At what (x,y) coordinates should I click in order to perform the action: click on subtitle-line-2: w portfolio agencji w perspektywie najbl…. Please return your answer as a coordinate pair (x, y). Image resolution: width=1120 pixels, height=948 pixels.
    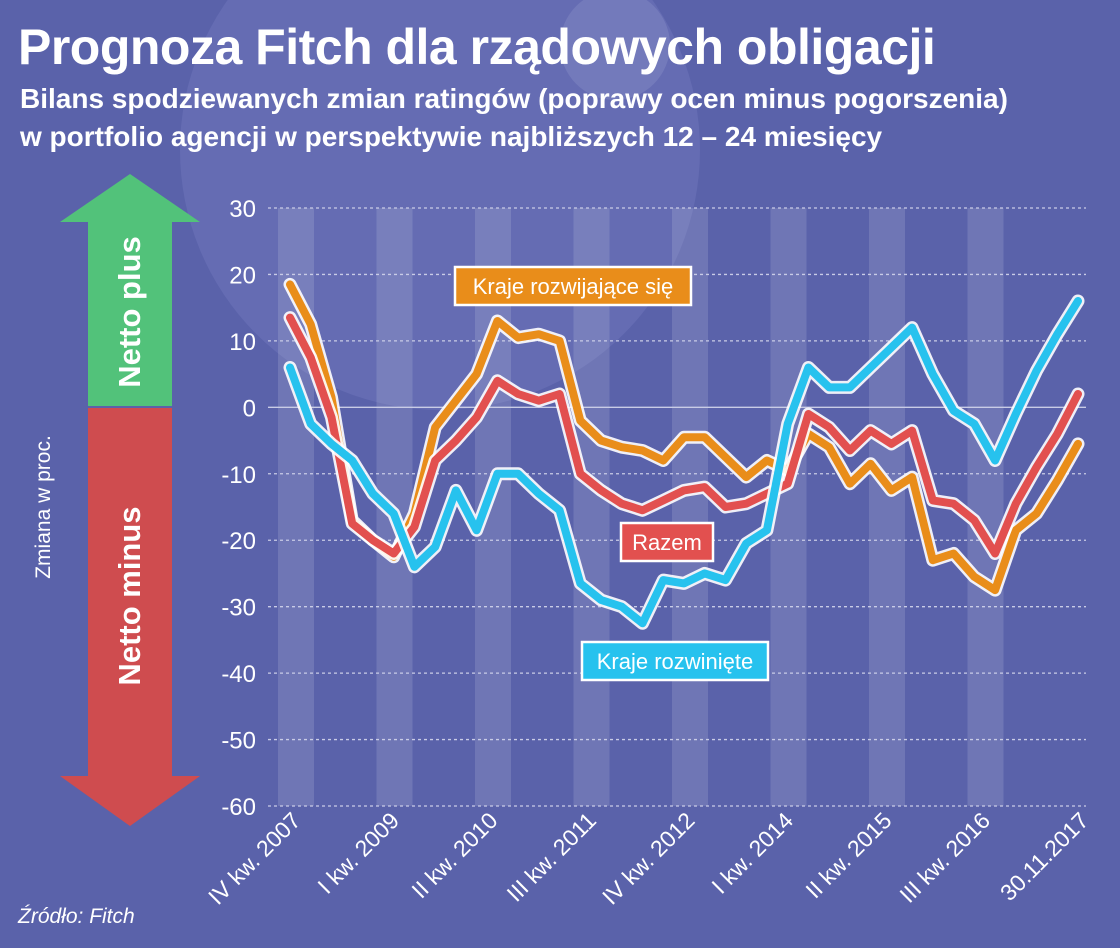
    Looking at the image, I should click on (451, 136).